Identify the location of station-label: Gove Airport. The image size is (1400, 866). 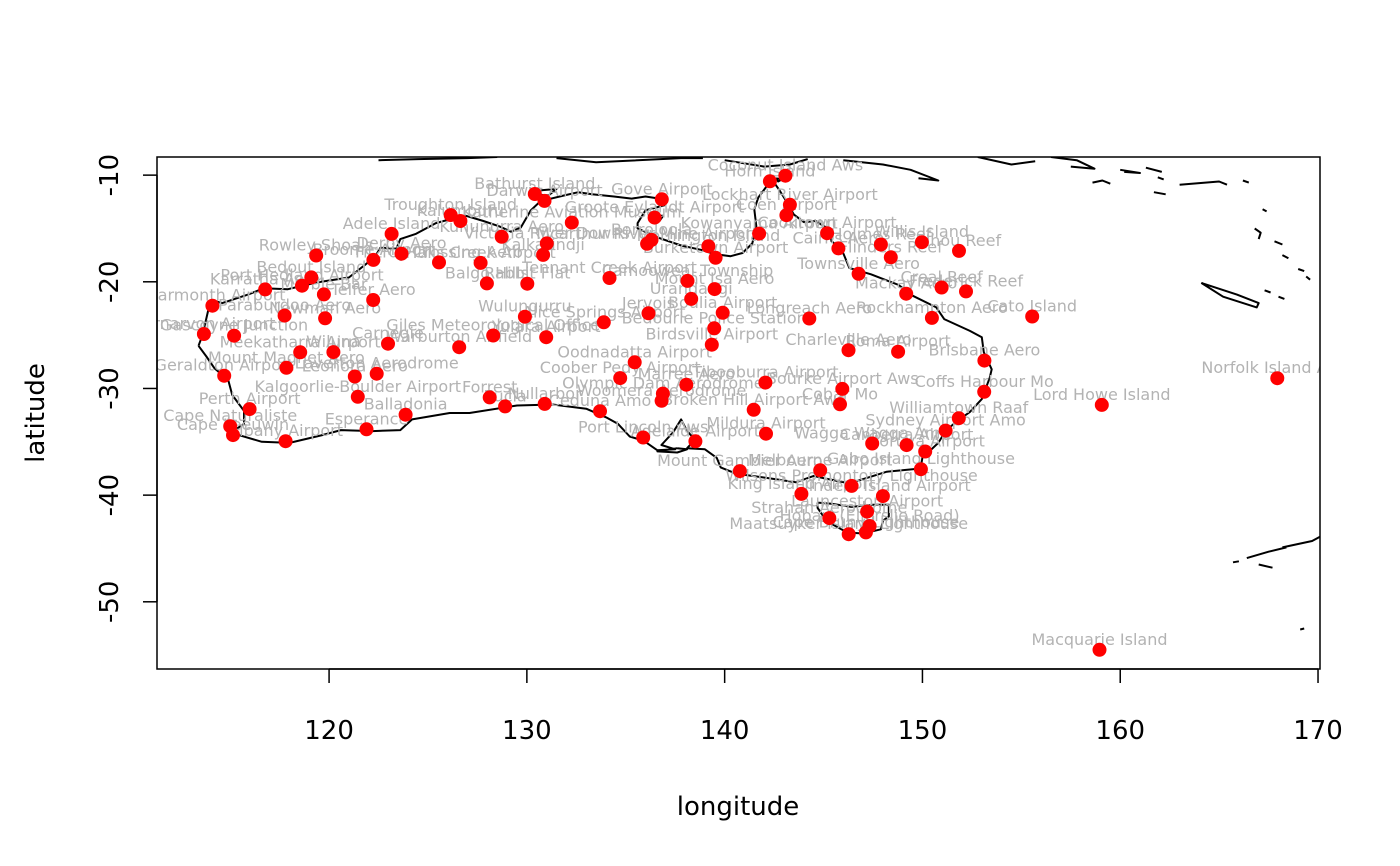
(661, 188).